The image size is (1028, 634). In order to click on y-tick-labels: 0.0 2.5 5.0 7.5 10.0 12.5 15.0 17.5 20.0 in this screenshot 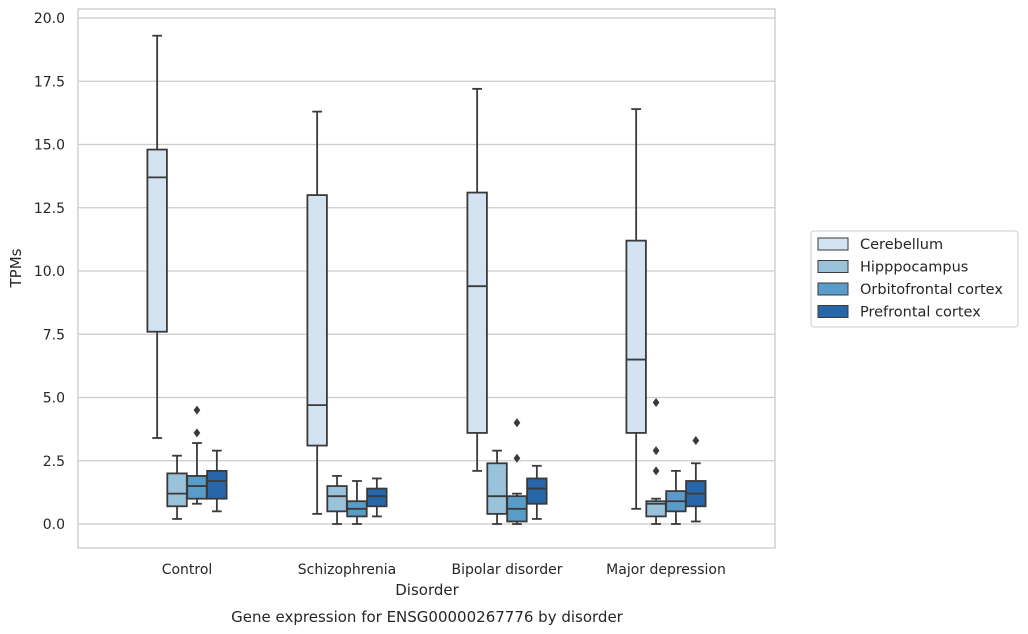, I will do `click(49, 272)`.